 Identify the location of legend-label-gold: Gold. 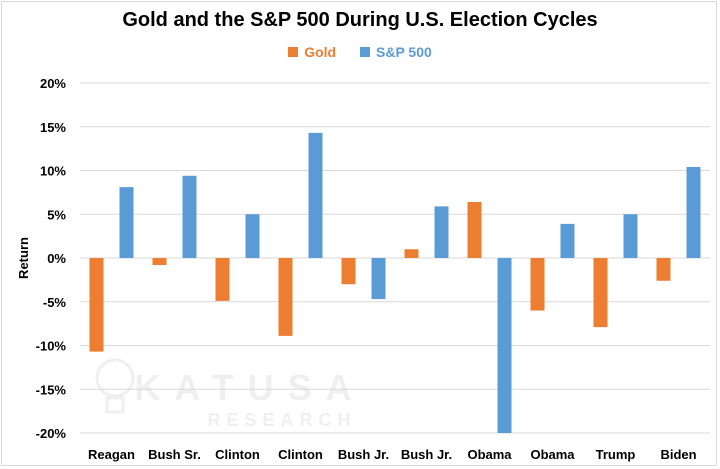
(320, 52).